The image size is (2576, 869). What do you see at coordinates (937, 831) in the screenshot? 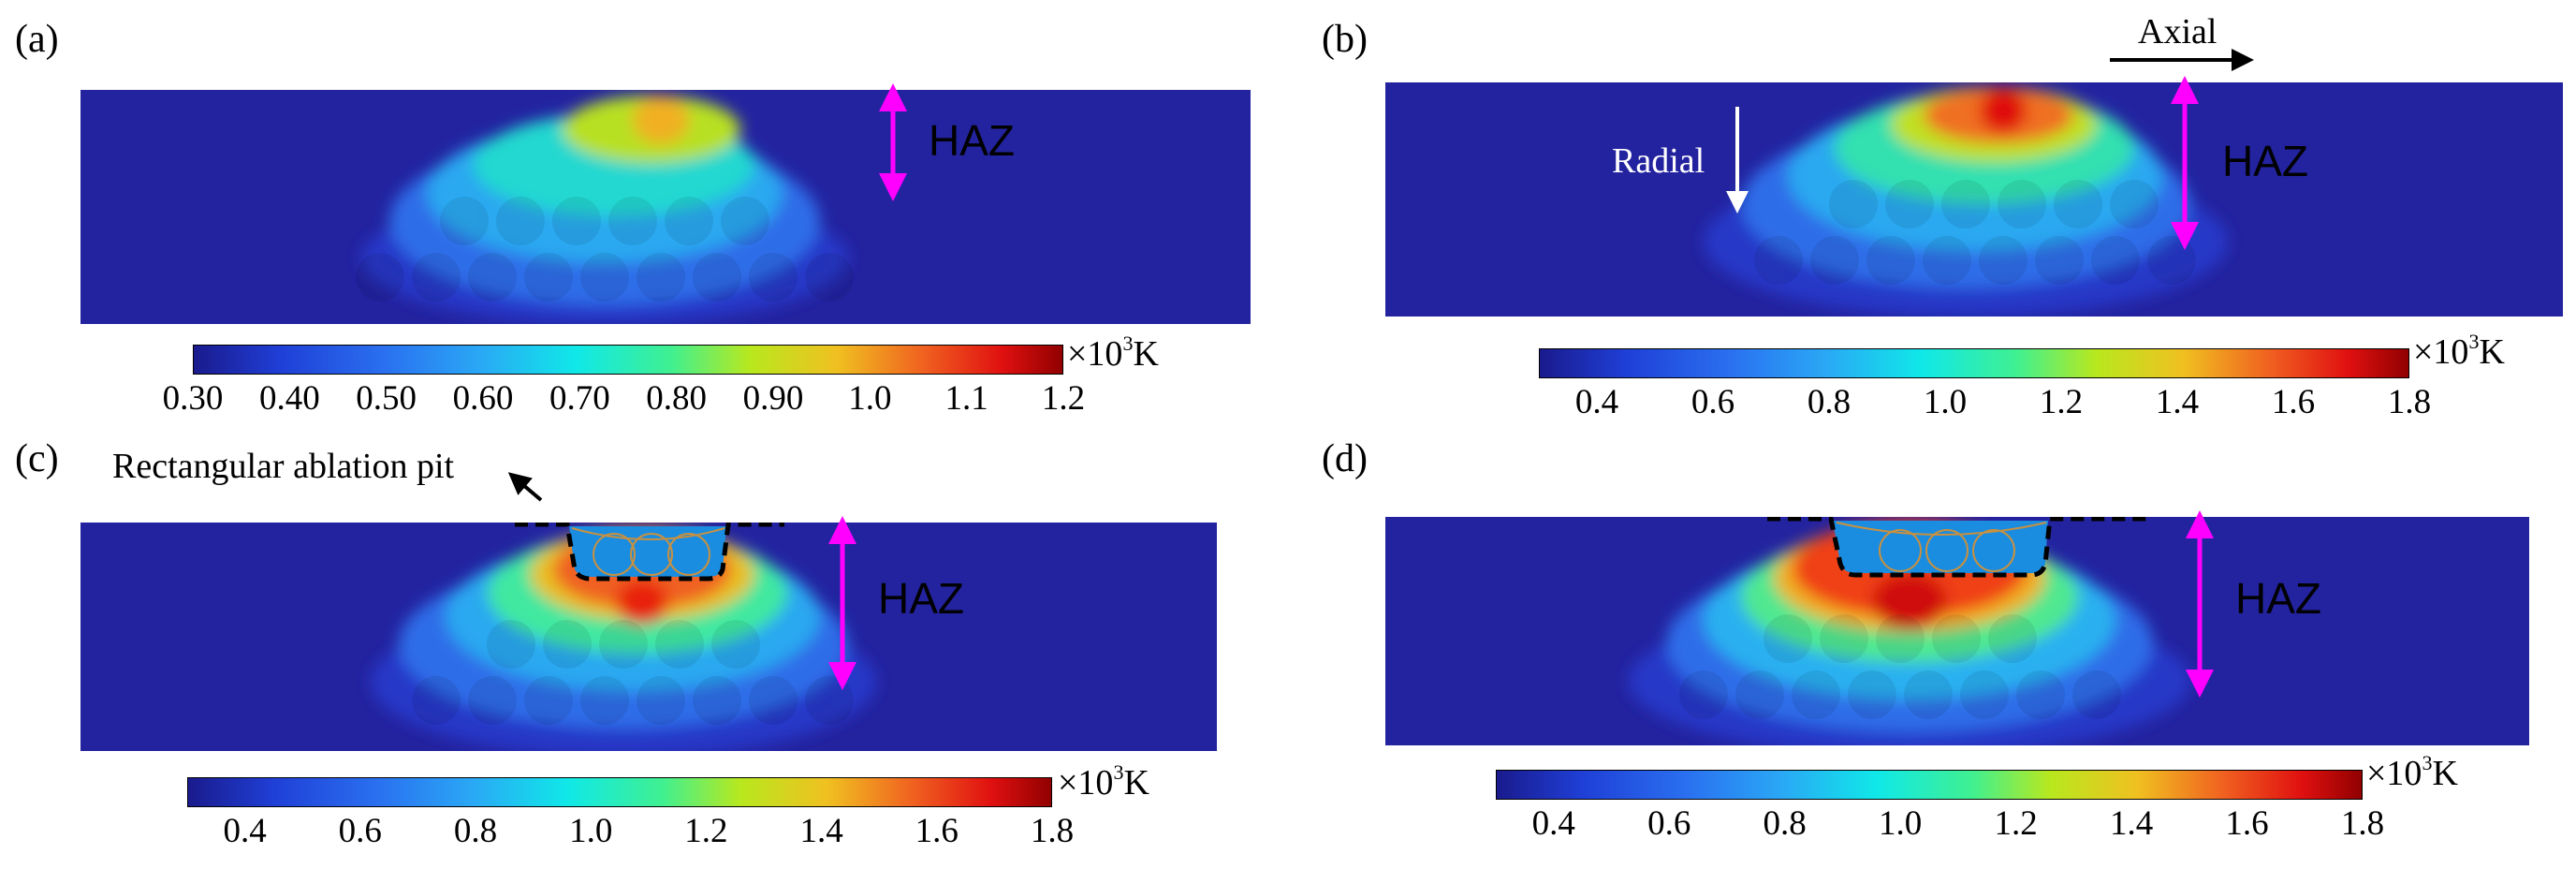
I see `panel-c-colorbar-tick: 1.6` at bounding box center [937, 831].